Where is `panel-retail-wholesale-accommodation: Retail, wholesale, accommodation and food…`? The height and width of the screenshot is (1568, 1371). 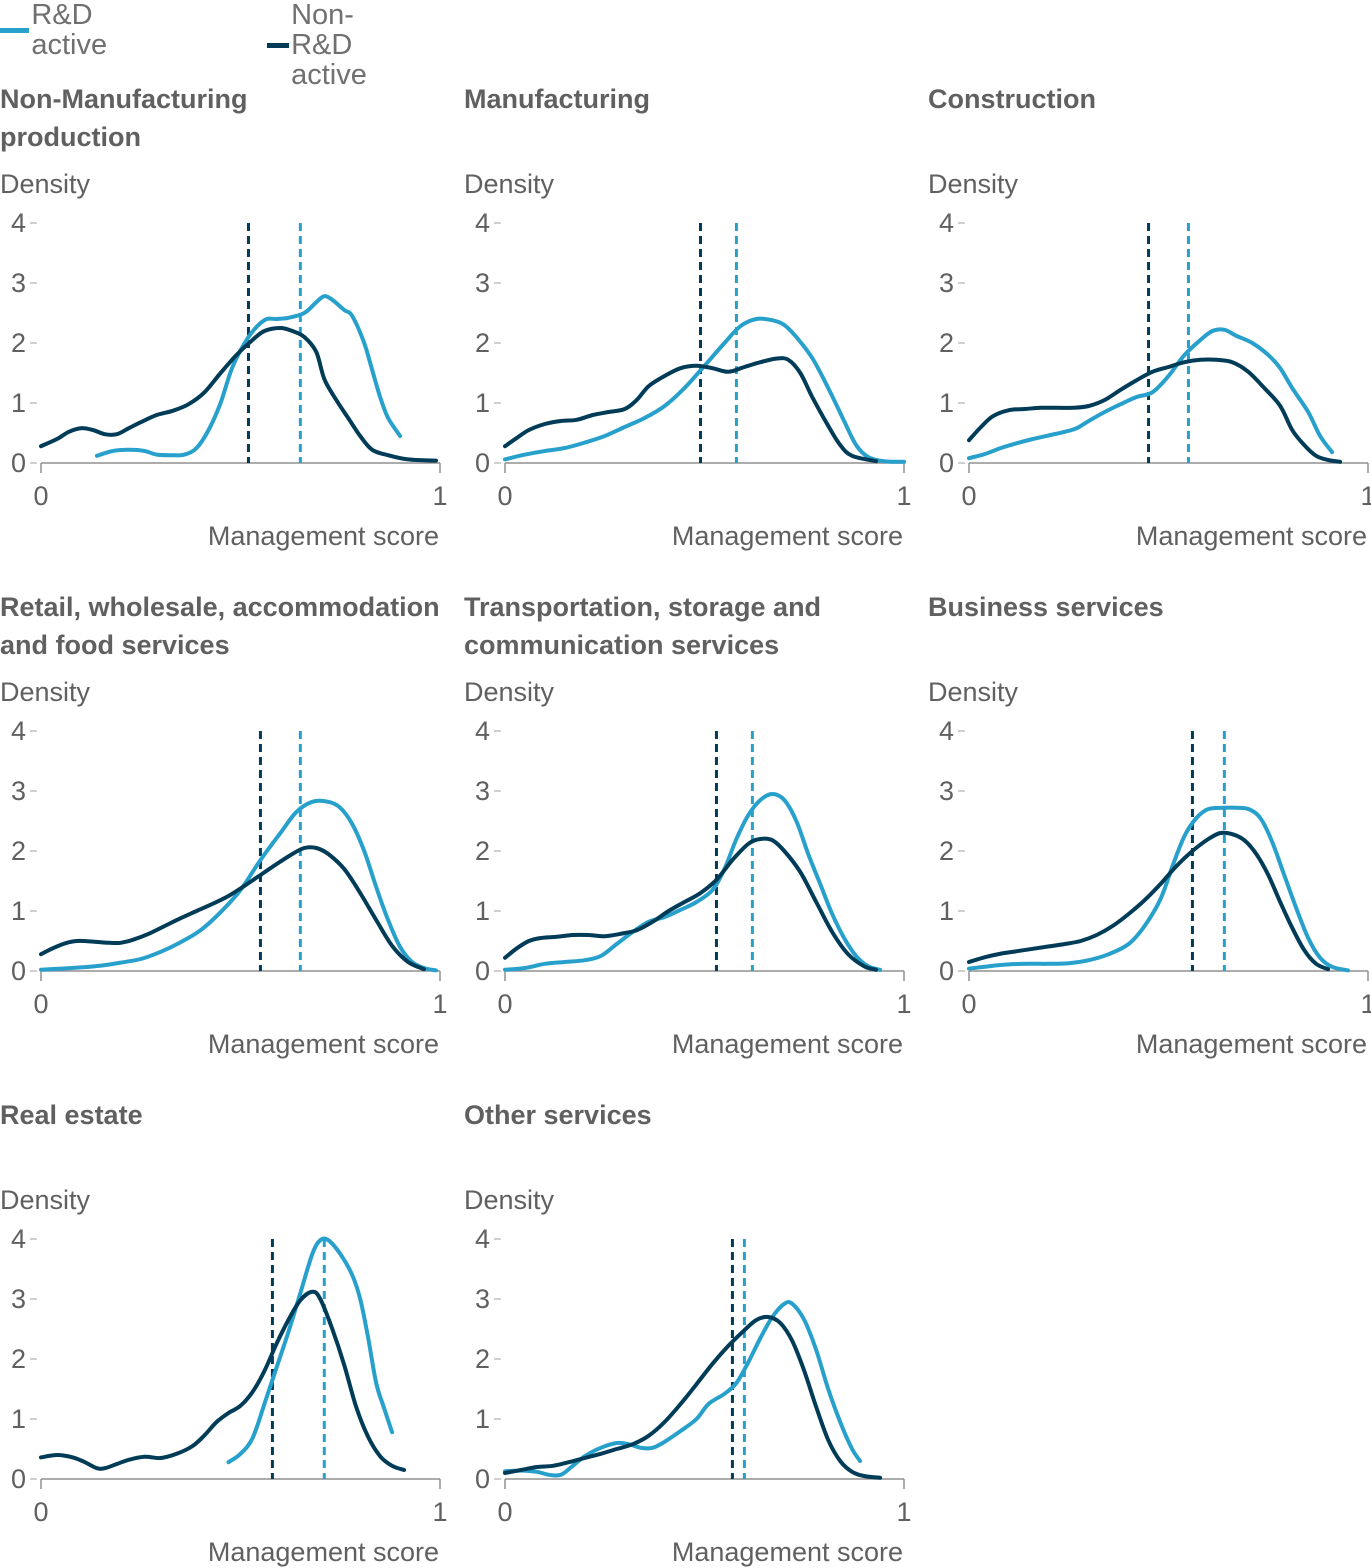 panel-retail-wholesale-accommodation: Retail, wholesale, accommodation and food… is located at coordinates (224, 825).